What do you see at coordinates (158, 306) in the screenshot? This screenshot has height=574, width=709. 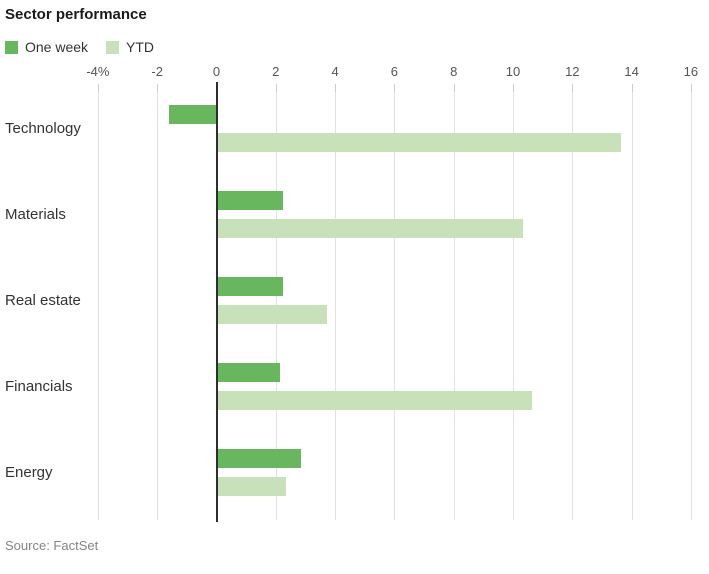 I see `gridline--2` at bounding box center [158, 306].